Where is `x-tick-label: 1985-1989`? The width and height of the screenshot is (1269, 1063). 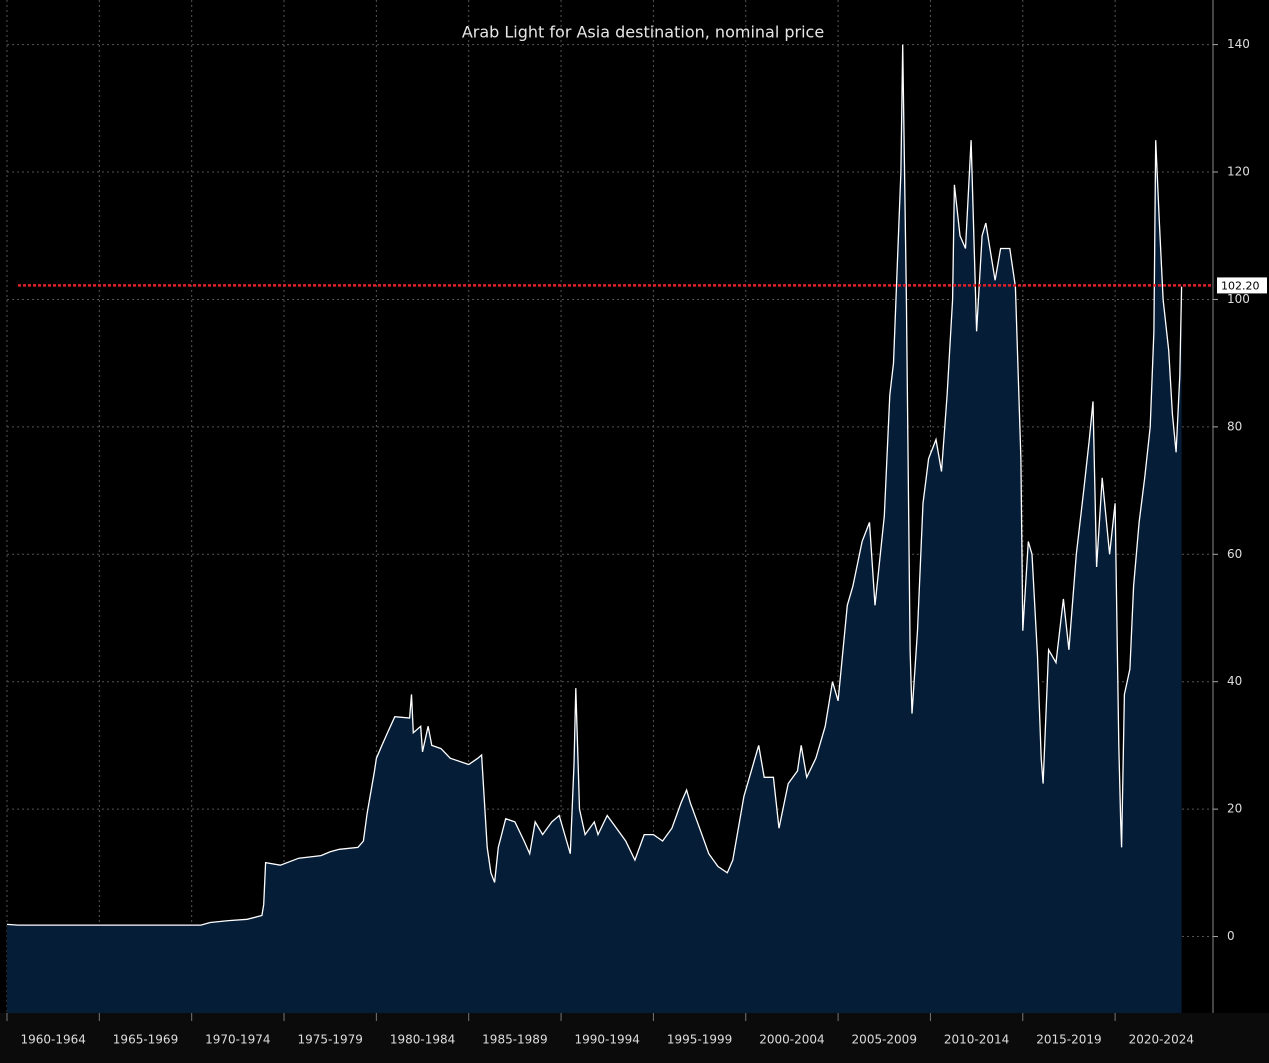
x-tick-label: 1985-1989 is located at coordinates (514, 1040).